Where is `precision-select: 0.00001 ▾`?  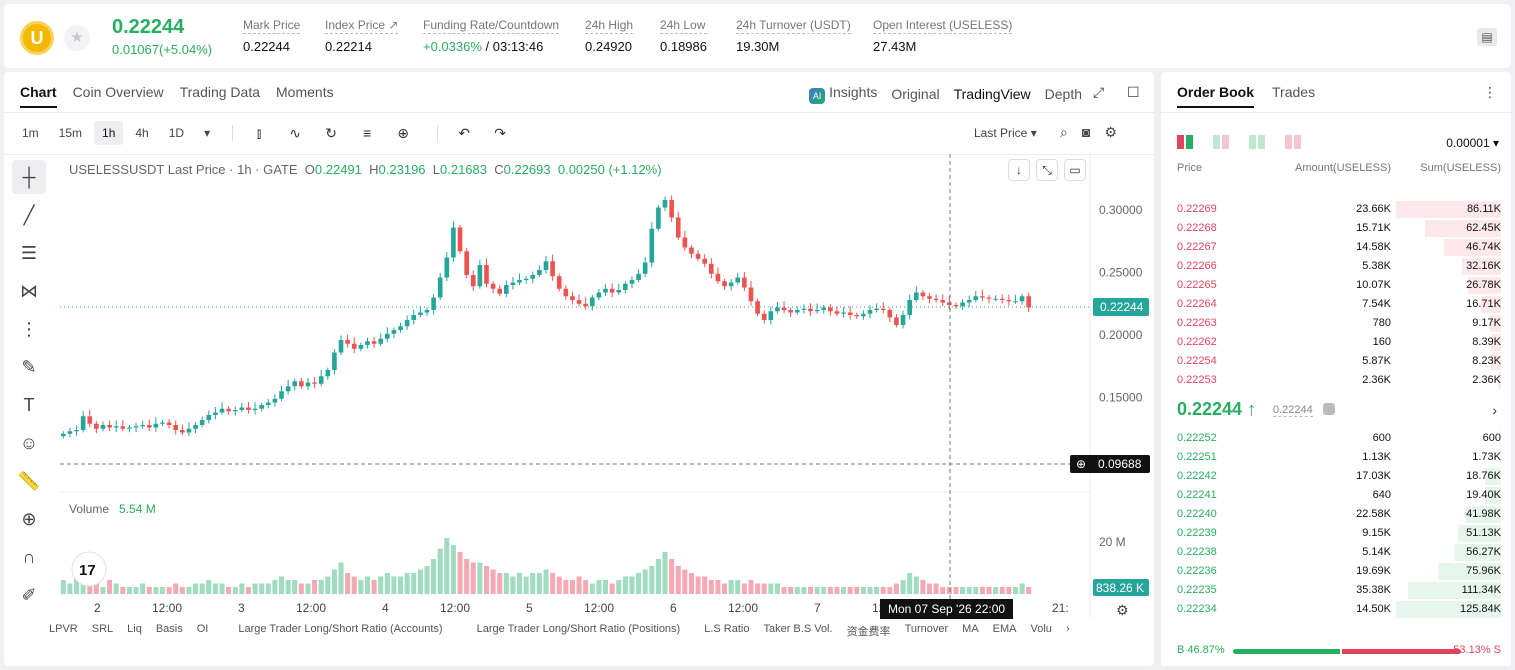 precision-select: 0.00001 ▾ is located at coordinates (1472, 143).